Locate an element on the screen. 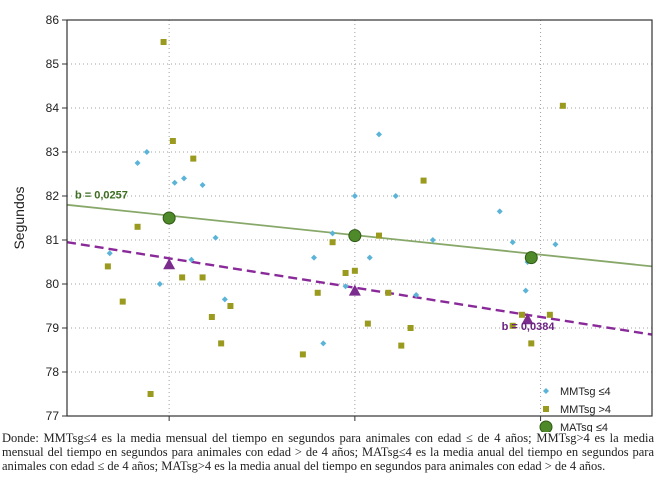 This screenshot has height=504, width=656. legend-label: MMTsg ≤4 is located at coordinates (585, 392).